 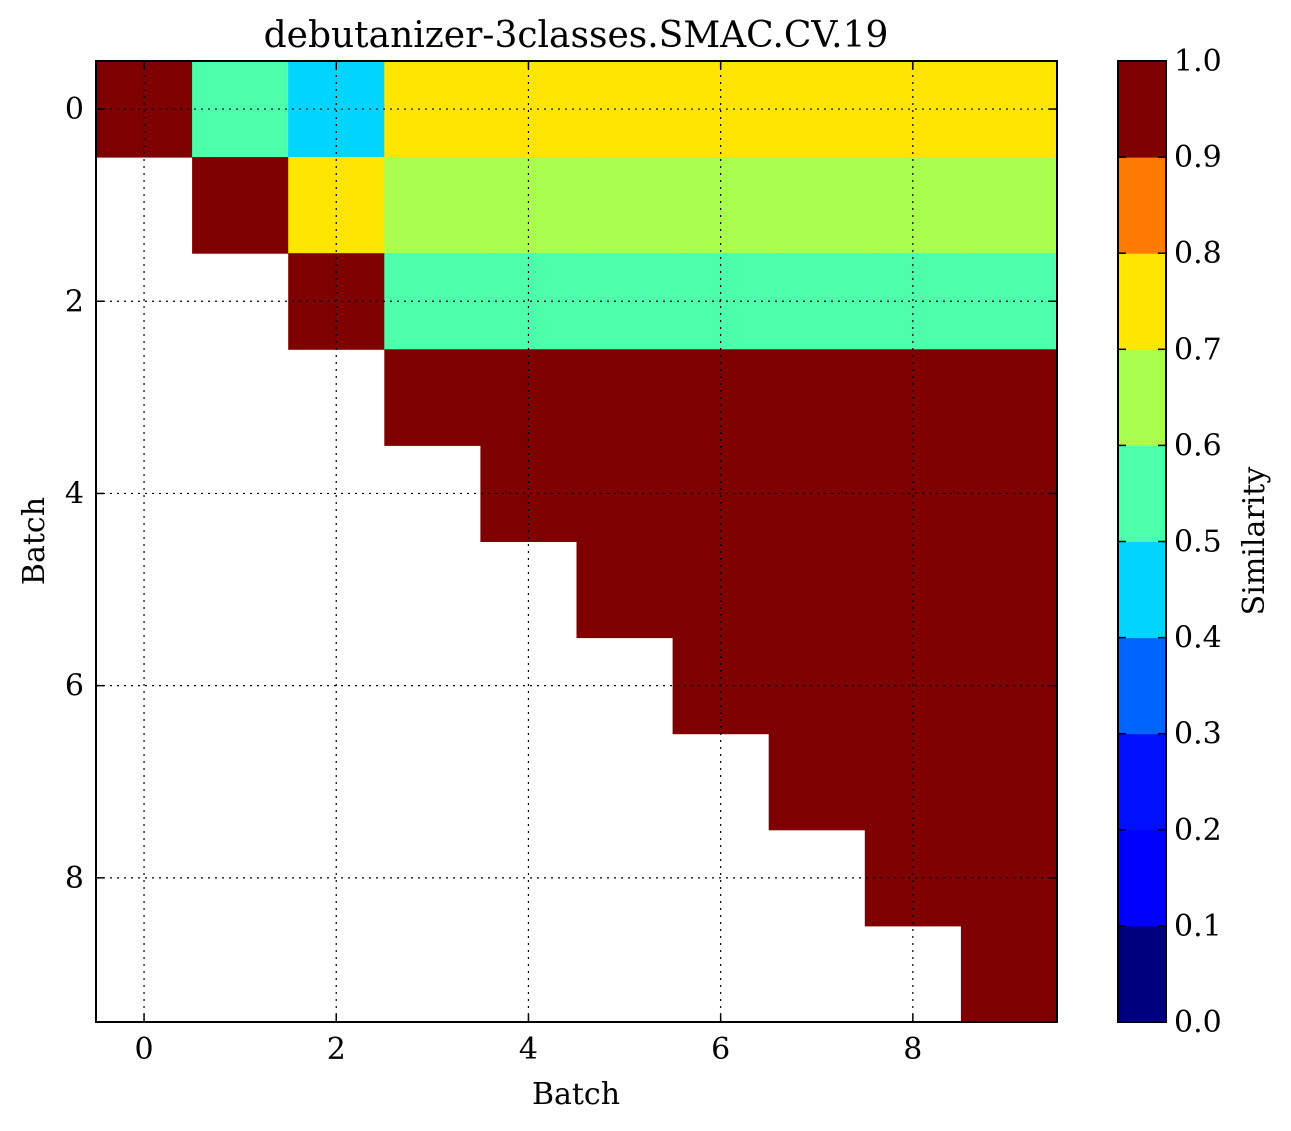 What do you see at coordinates (144, 1049) in the screenshot?
I see `x-tick-label: 0` at bounding box center [144, 1049].